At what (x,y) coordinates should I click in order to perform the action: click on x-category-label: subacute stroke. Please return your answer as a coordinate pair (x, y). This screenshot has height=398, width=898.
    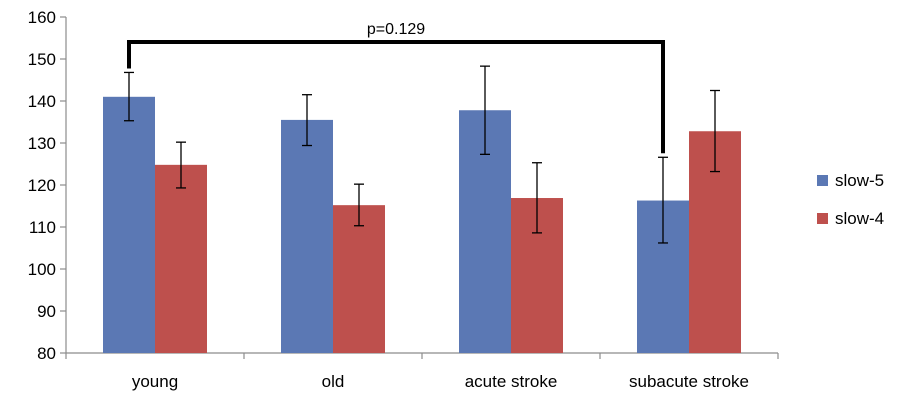
    Looking at the image, I should click on (689, 381).